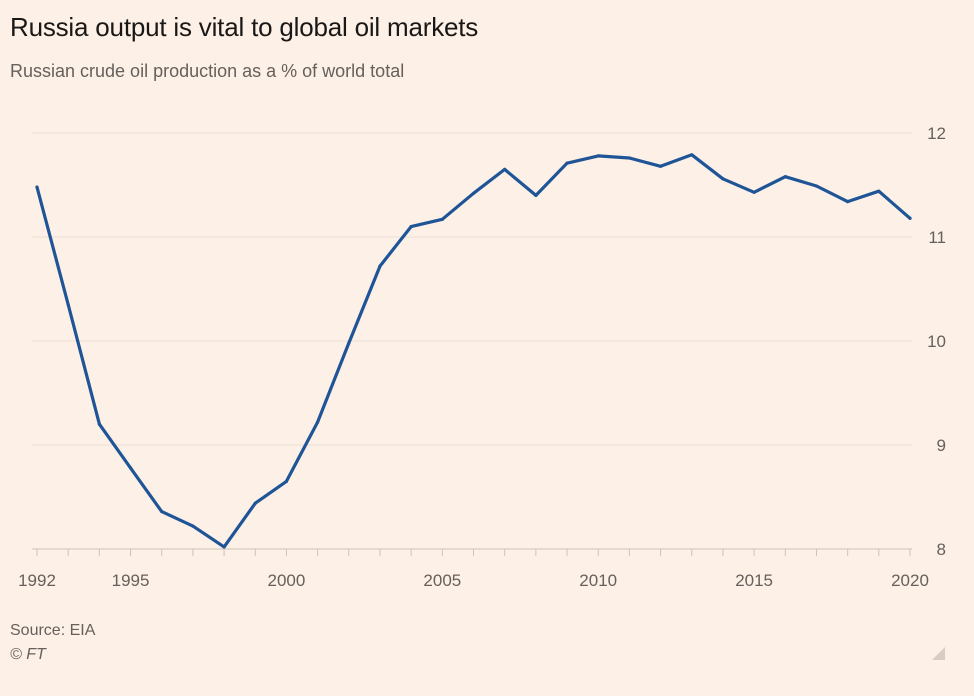 The image size is (974, 696). Describe the element at coordinates (567, 163) in the screenshot. I see `data-point-2009` at that location.